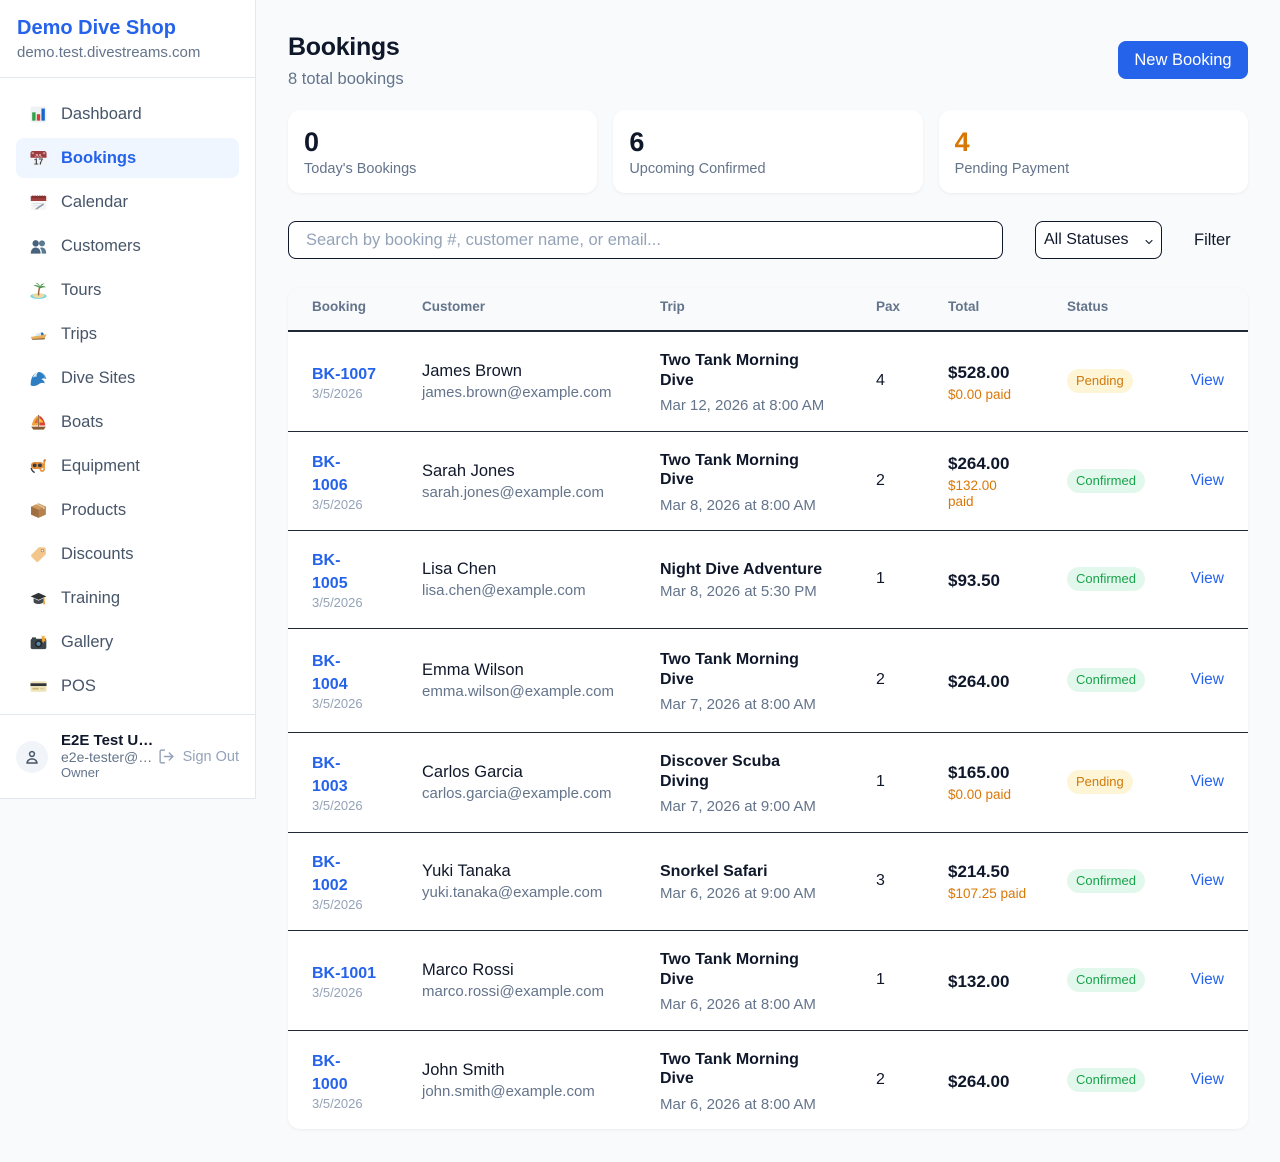 The height and width of the screenshot is (1162, 1280). Describe the element at coordinates (39, 161) in the screenshot. I see `svg-text: 17` at that location.